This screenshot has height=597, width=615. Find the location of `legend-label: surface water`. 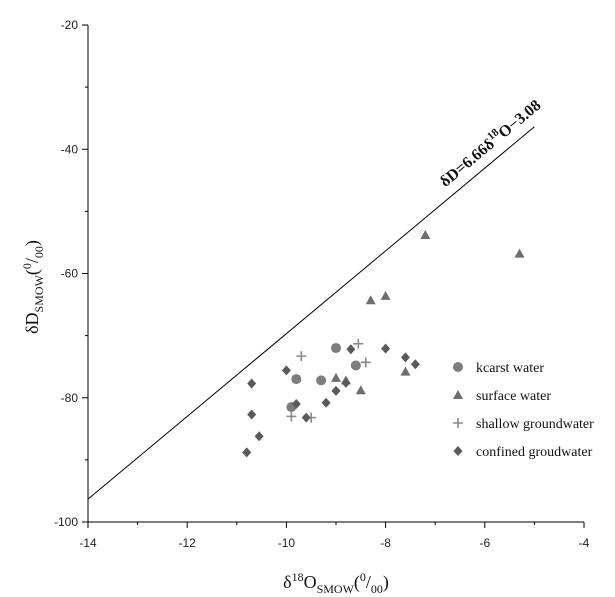

legend-label: surface water is located at coordinates (513, 396).